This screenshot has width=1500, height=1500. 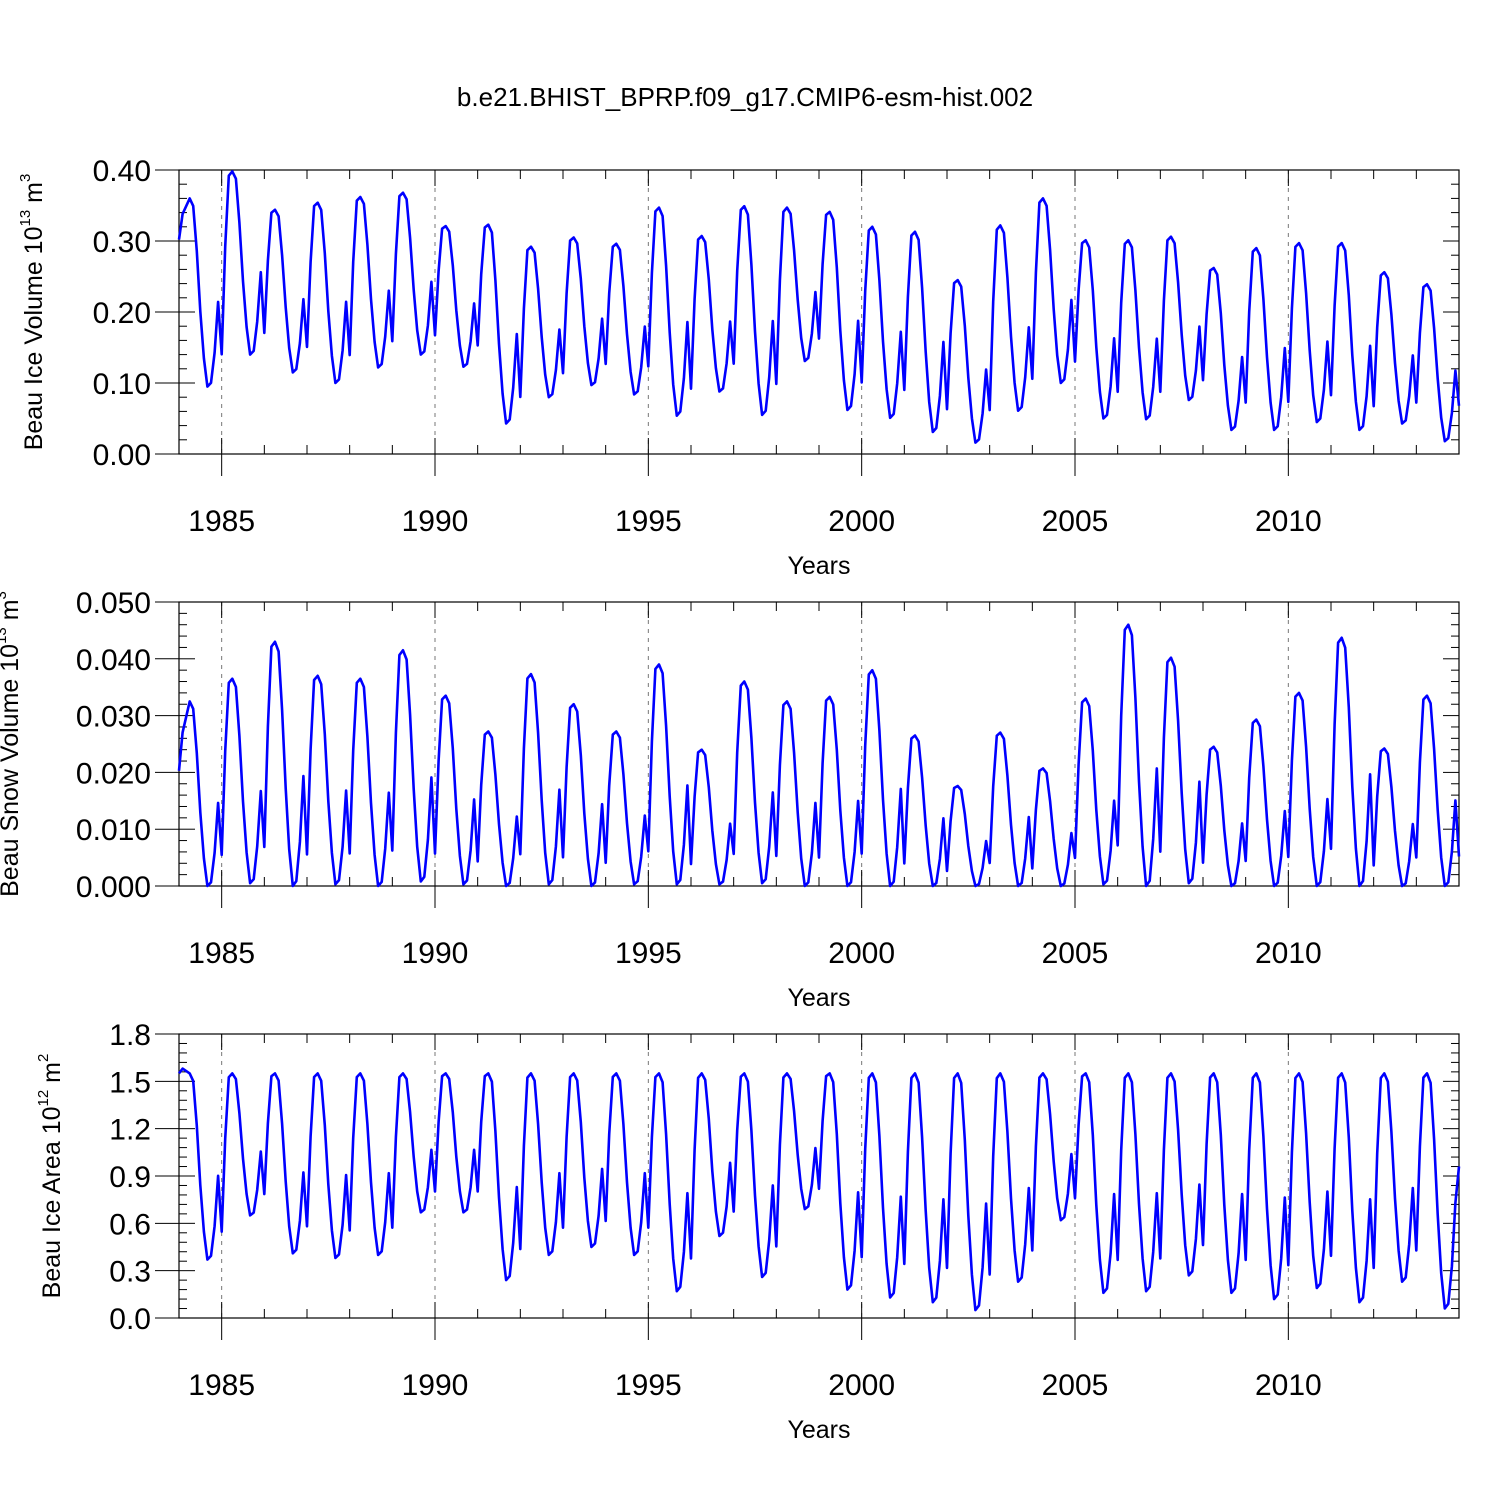 What do you see at coordinates (113, 887) in the screenshot?
I see `y-tick-label: 0.000` at bounding box center [113, 887].